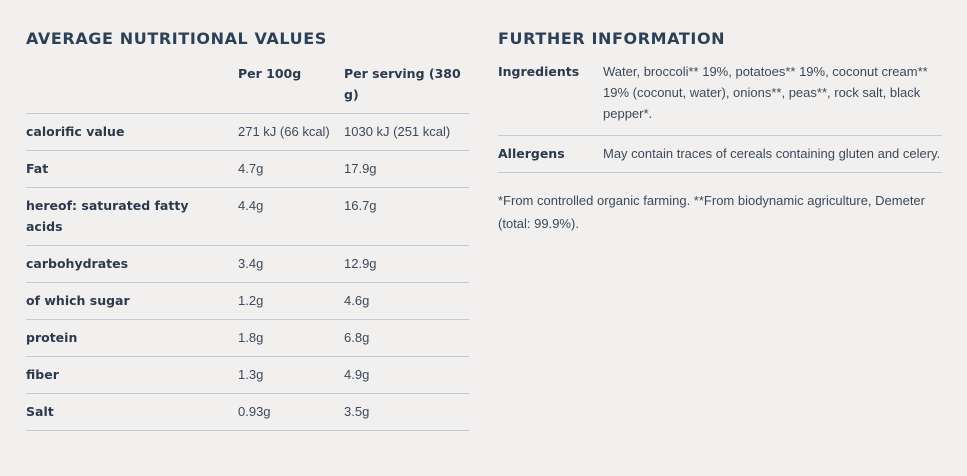  I want to click on table-row: hereof: saturated fatty acids 4.4g 16.7g, so click(247, 216).